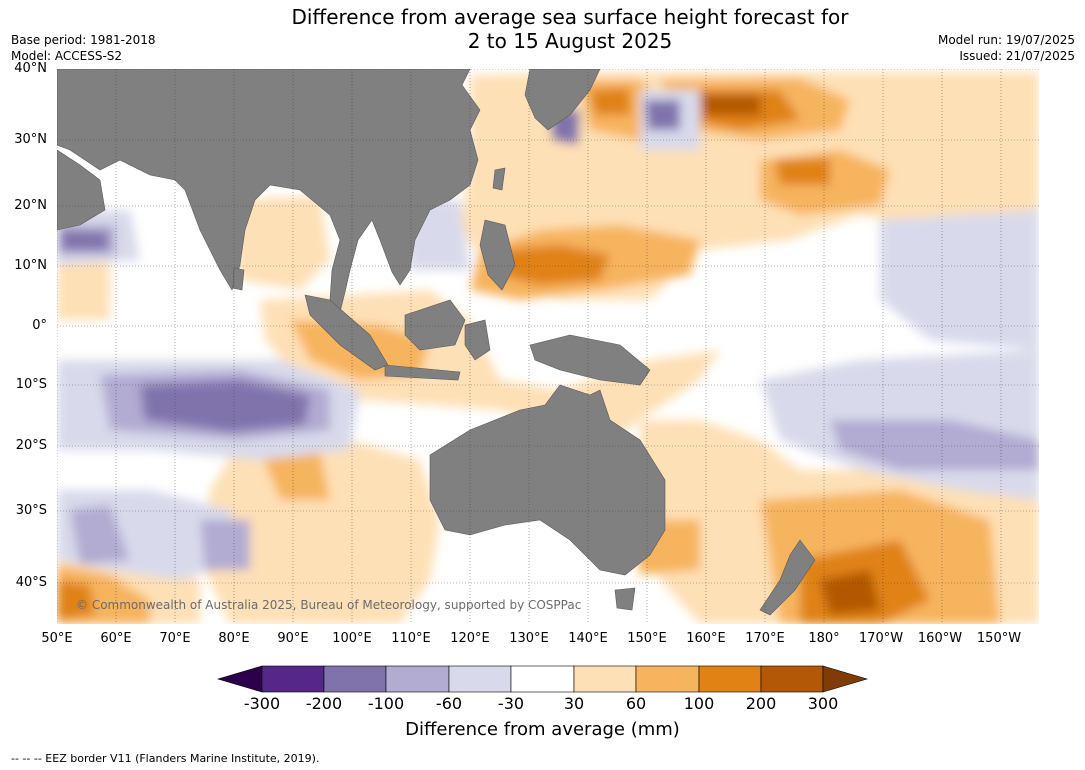 The width and height of the screenshot is (1085, 770). What do you see at coordinates (699, 703) in the screenshot?
I see `colorbar-tick: 100` at bounding box center [699, 703].